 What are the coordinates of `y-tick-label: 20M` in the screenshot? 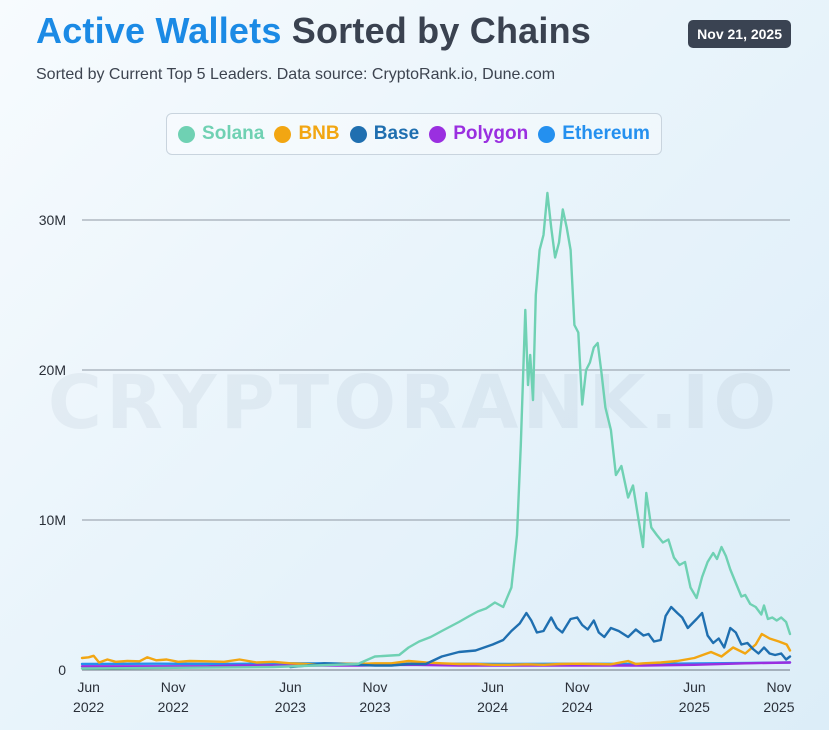 It's located at (52, 370).